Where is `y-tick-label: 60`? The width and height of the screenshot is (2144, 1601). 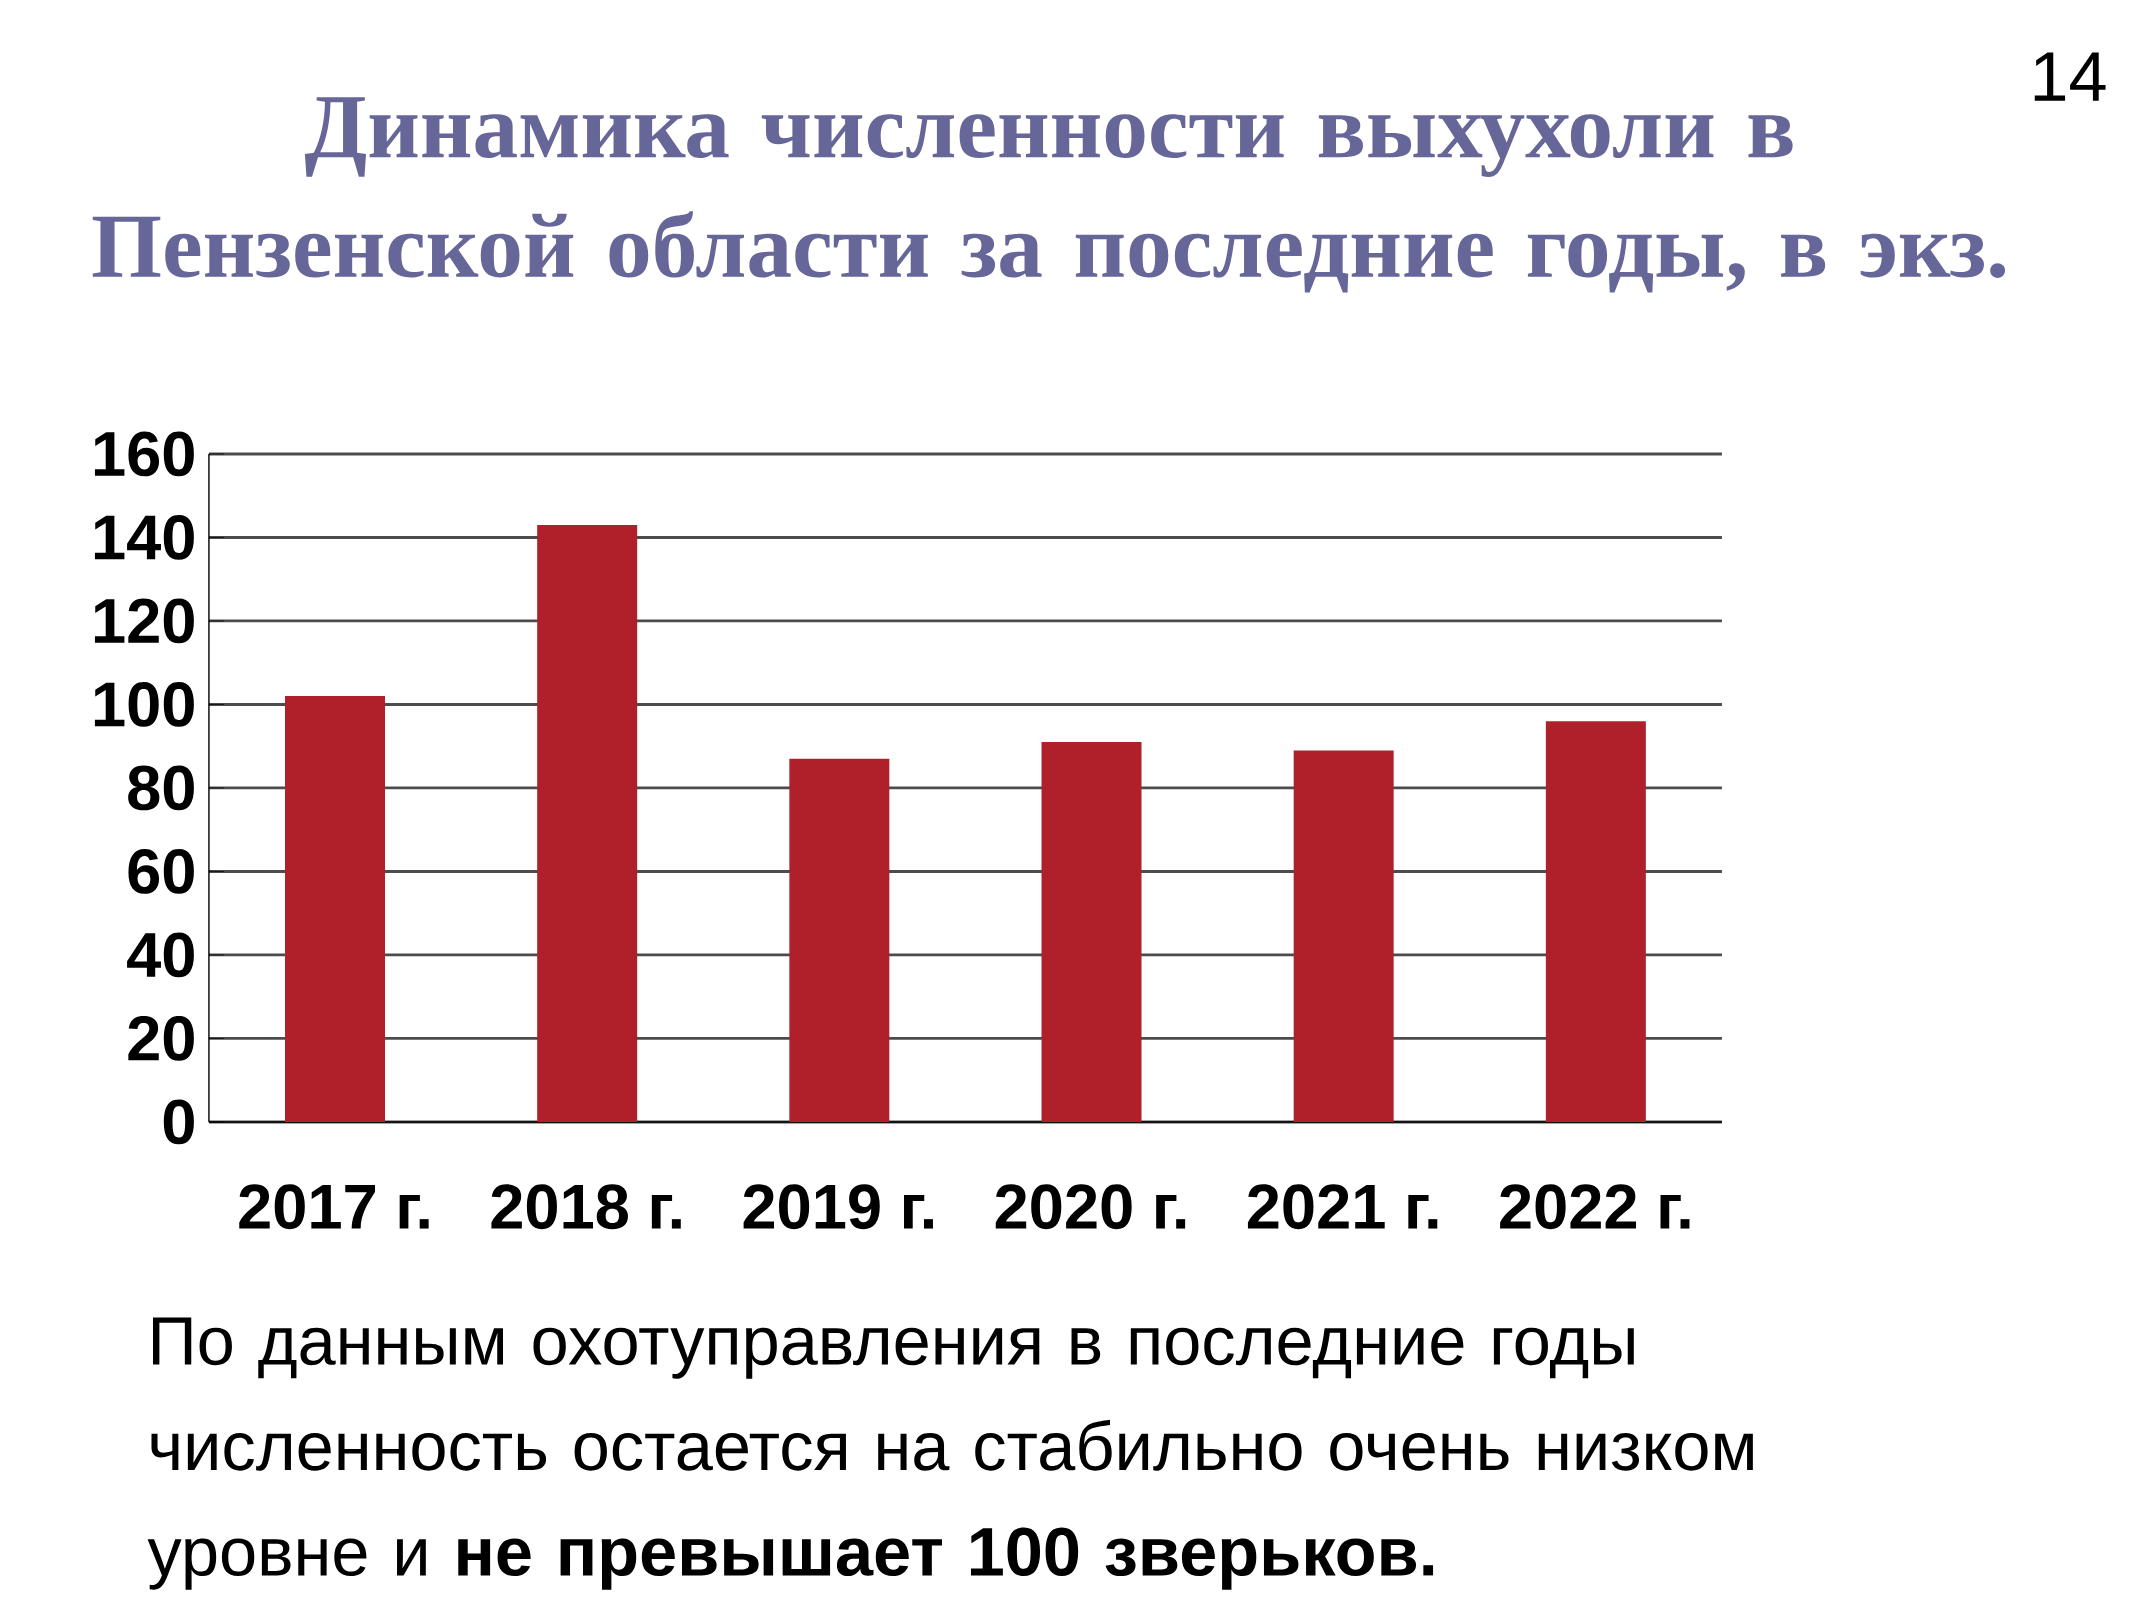
y-tick-label: 60 is located at coordinates (161, 871).